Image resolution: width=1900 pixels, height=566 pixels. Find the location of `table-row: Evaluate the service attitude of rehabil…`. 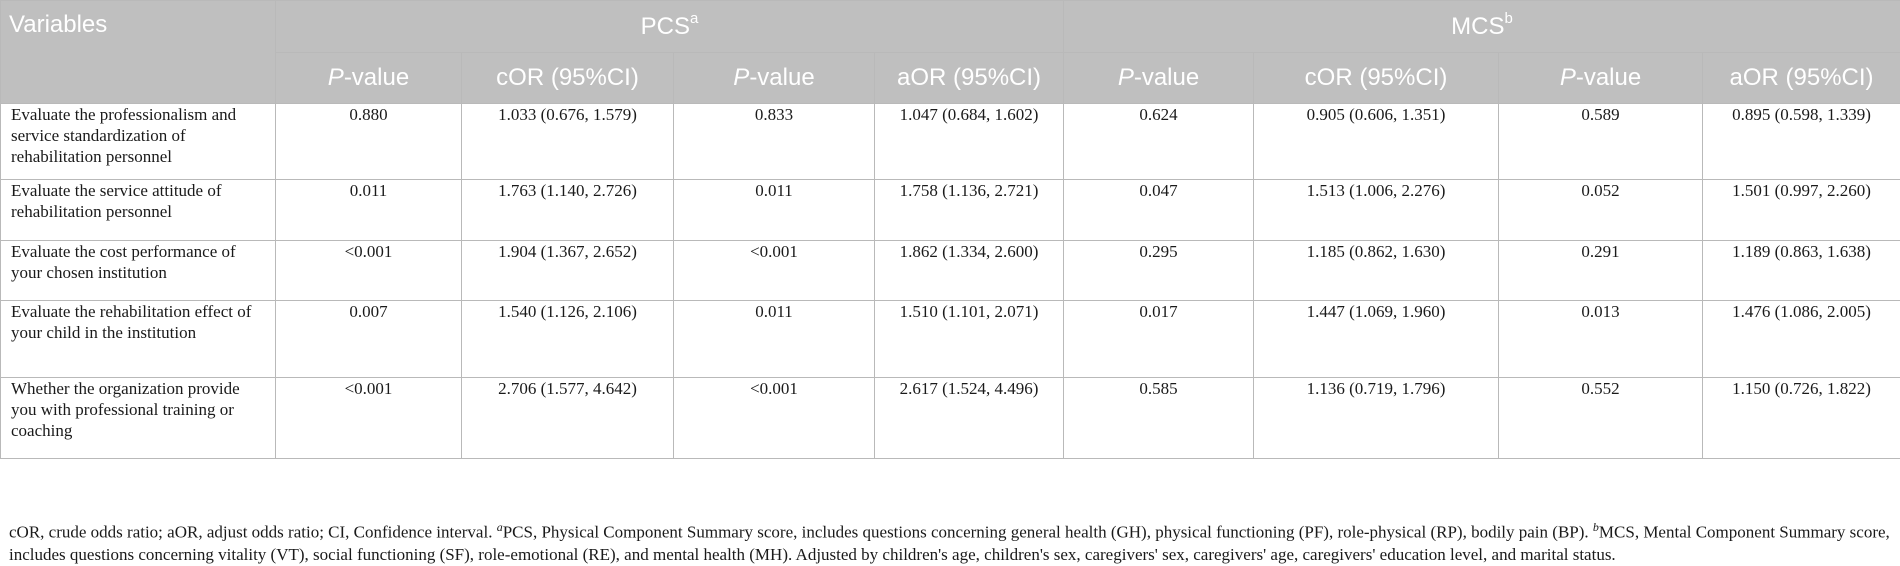

table-row: Evaluate the service attitude of rehabil… is located at coordinates (950, 210).